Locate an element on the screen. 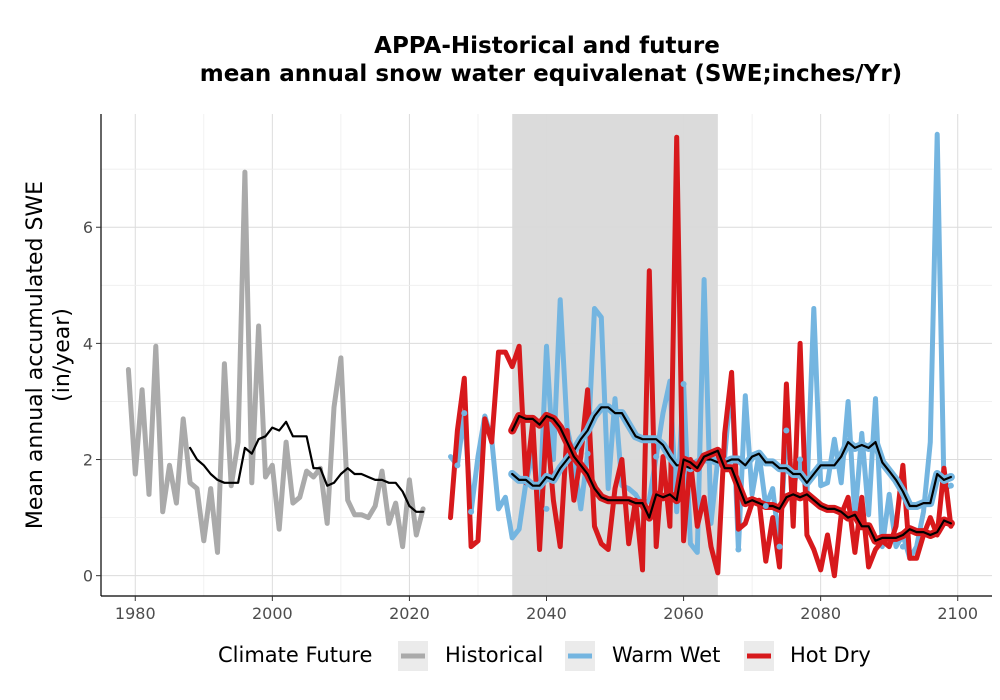  points-layer is located at coordinates (704, 467).